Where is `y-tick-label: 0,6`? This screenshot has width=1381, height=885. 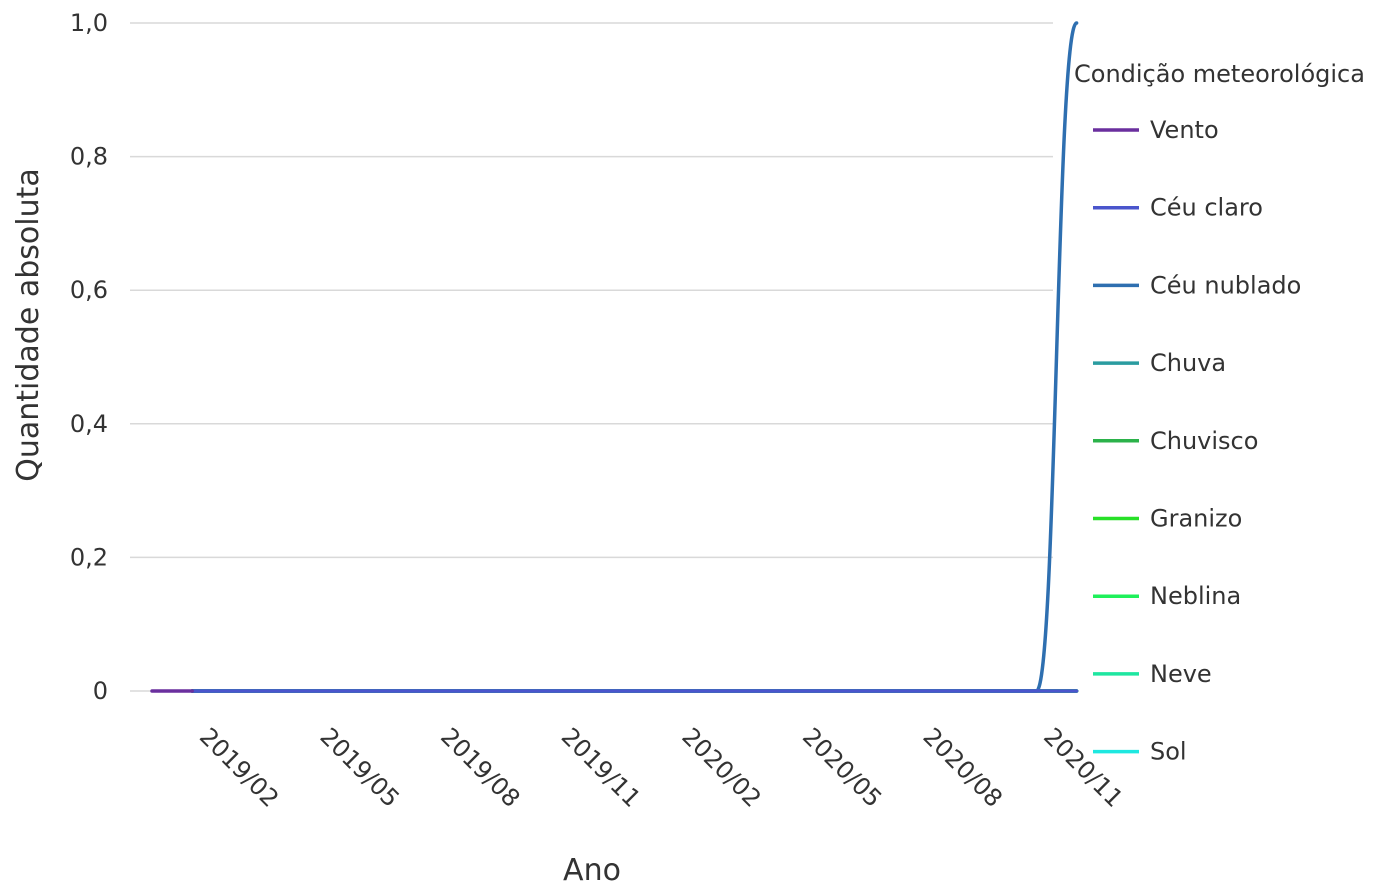 y-tick-label: 0,6 is located at coordinates (89, 290).